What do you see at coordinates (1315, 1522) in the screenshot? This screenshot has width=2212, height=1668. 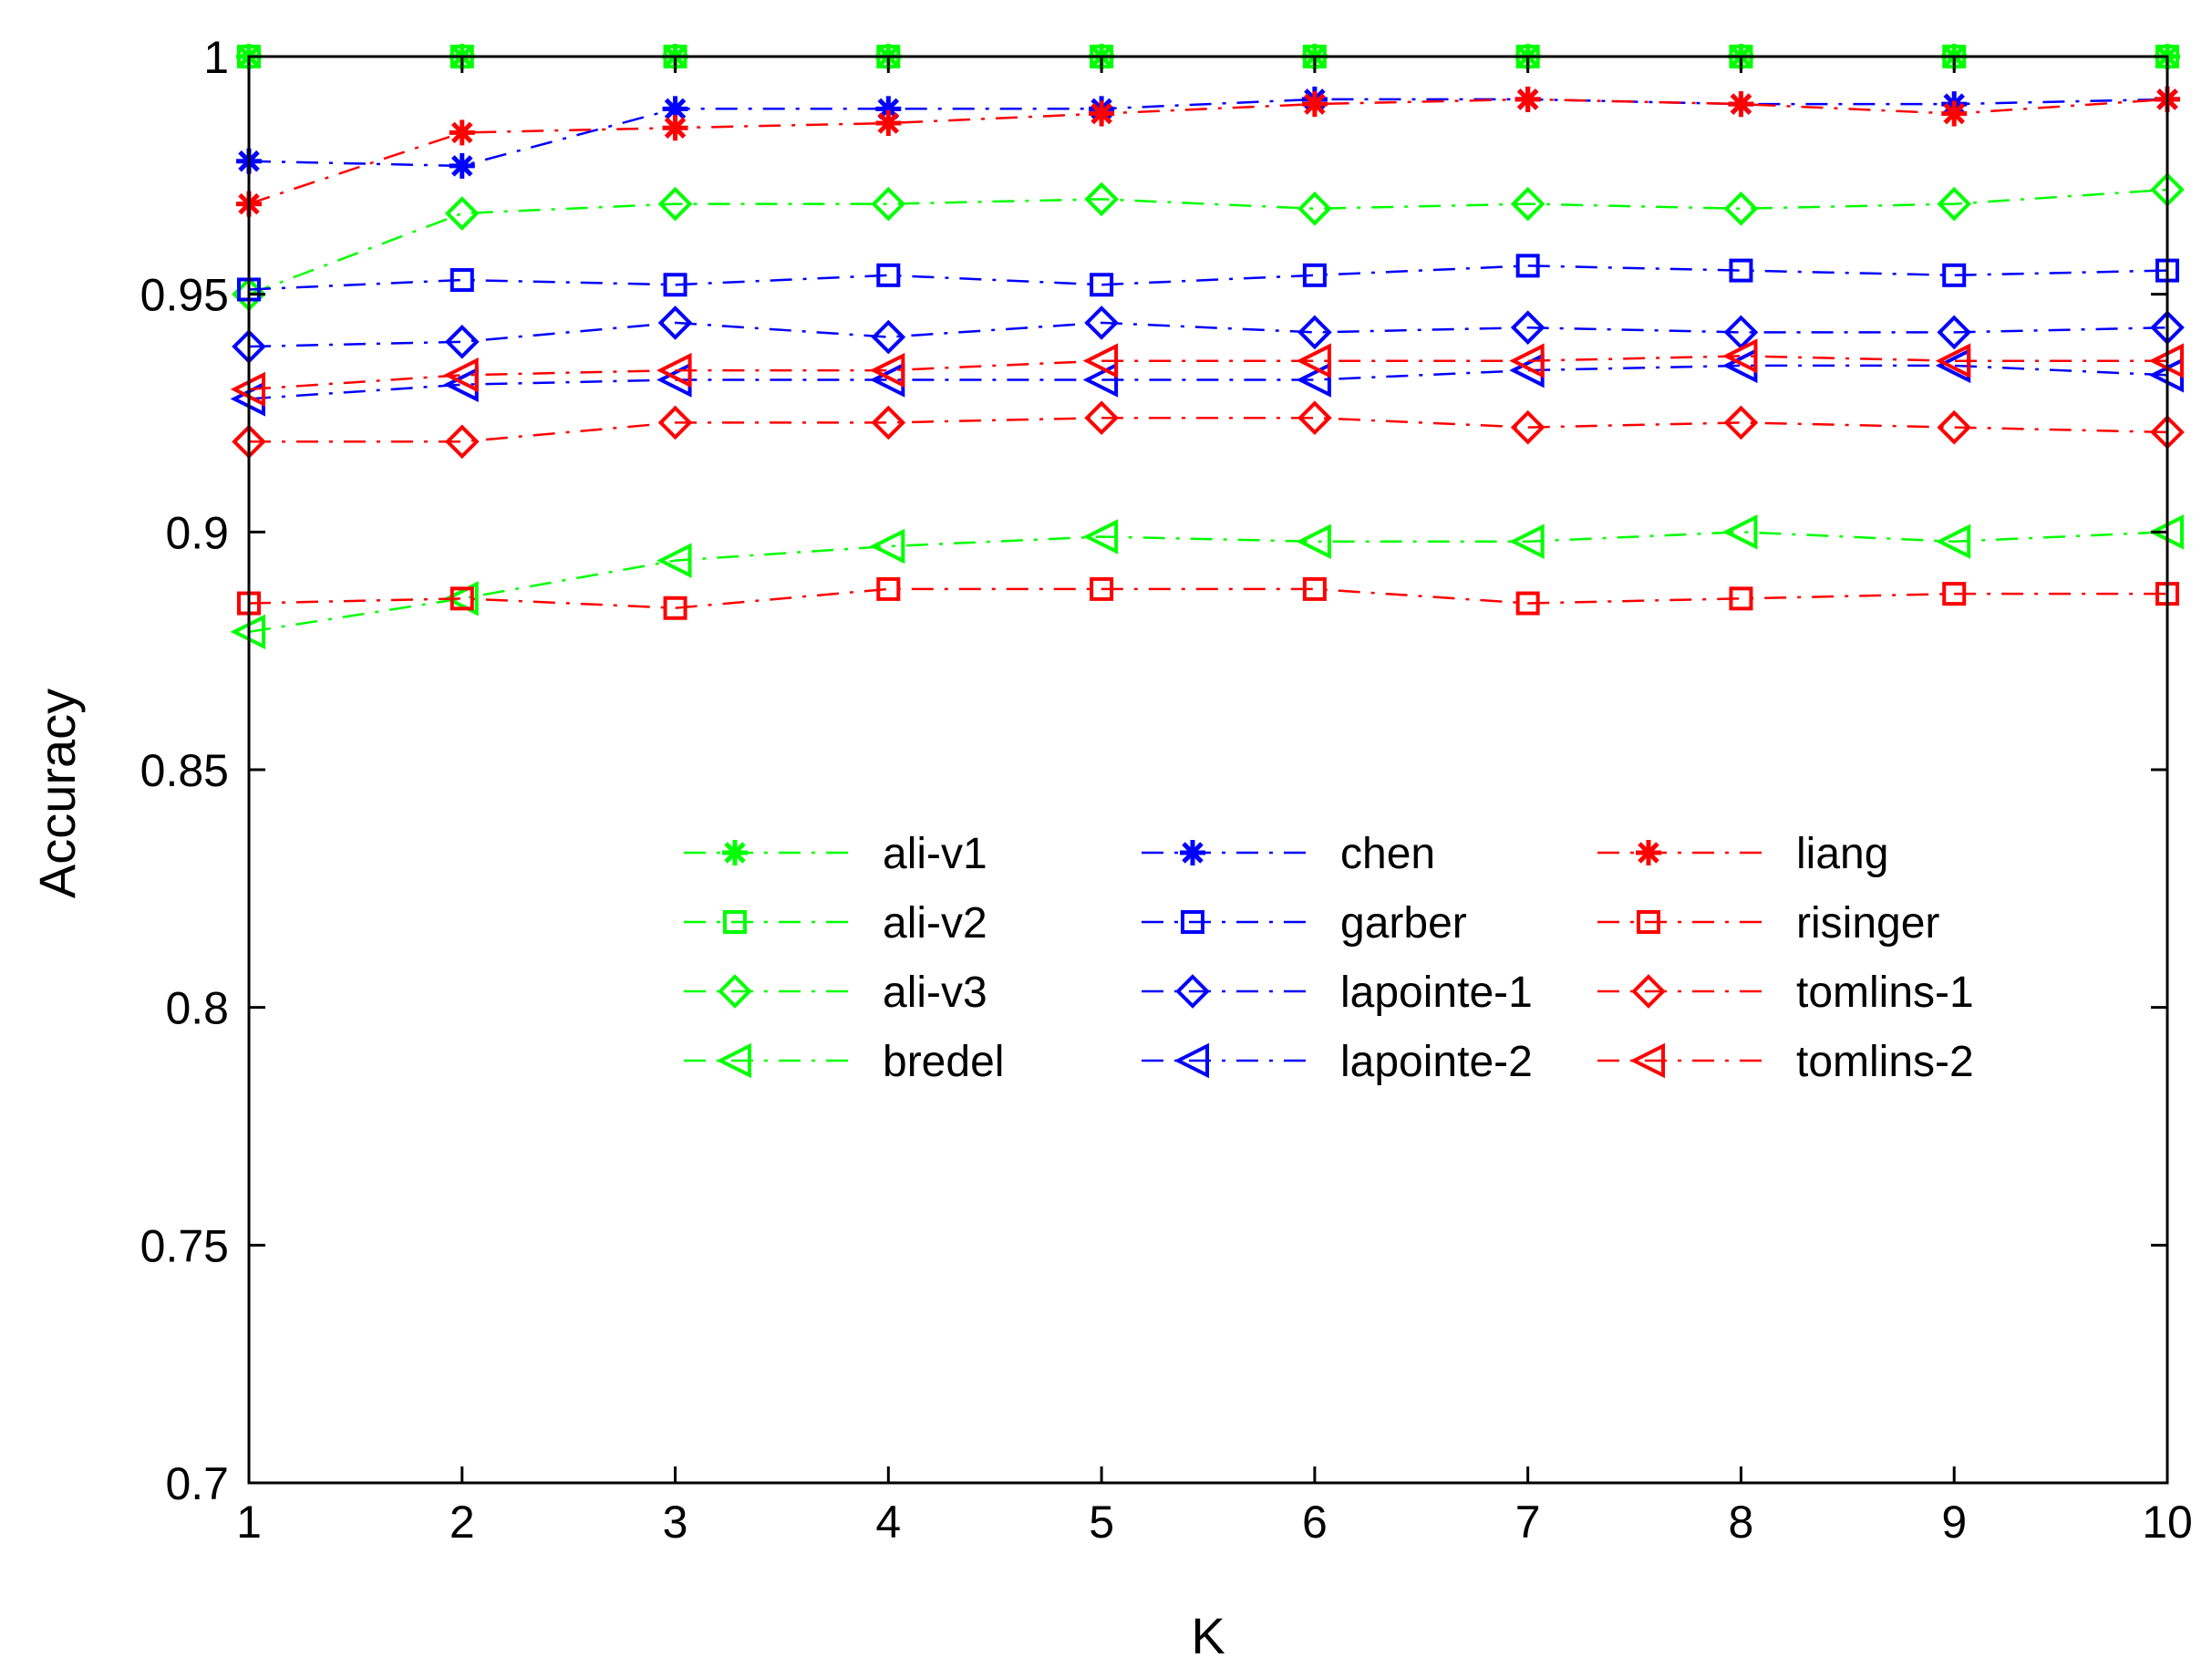 I see `x-tick-label-6: 6` at bounding box center [1315, 1522].